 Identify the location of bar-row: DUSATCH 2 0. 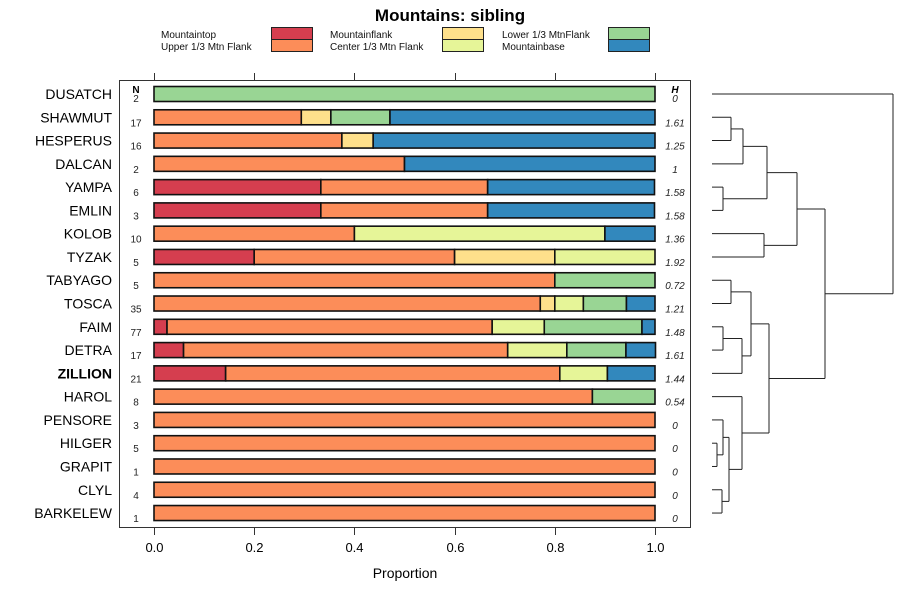
(361, 95).